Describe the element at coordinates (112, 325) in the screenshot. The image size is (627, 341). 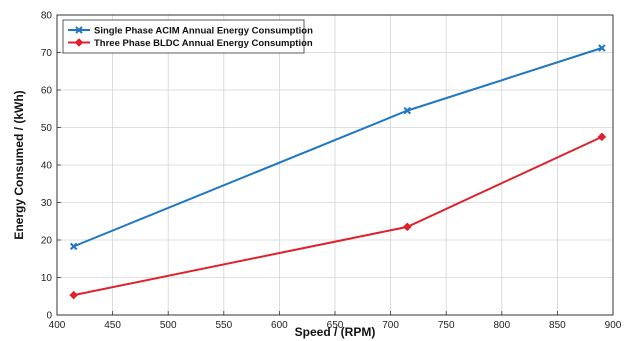
I see `x-tick-label: 450` at that location.